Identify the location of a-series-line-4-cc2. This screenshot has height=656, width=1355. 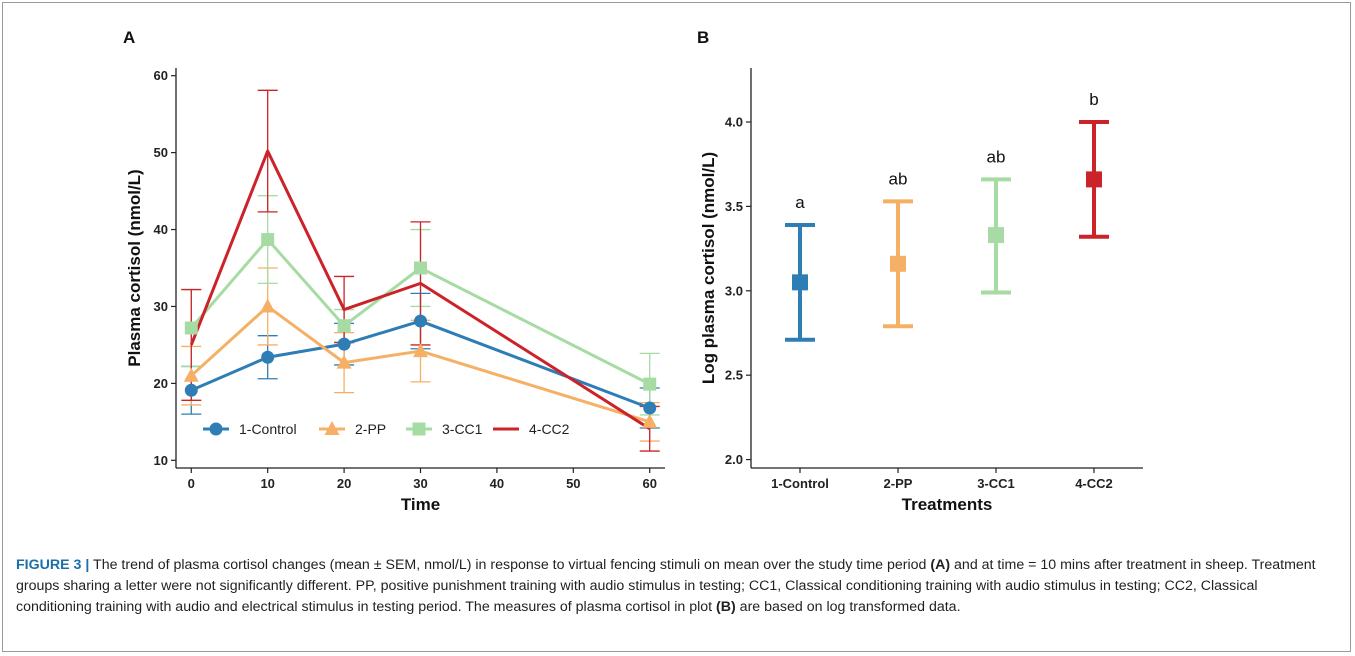
(420, 290).